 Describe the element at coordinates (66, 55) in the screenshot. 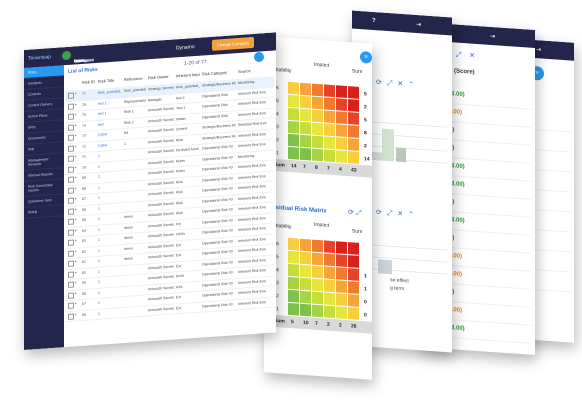

I see `home-icon` at that location.